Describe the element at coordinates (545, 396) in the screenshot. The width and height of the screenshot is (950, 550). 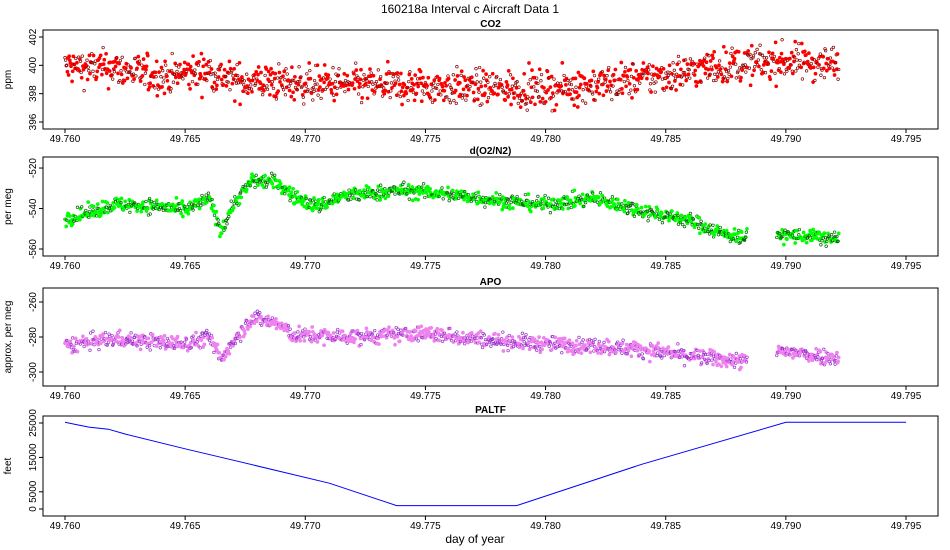
I see `x-tick-label: 49.780` at that location.